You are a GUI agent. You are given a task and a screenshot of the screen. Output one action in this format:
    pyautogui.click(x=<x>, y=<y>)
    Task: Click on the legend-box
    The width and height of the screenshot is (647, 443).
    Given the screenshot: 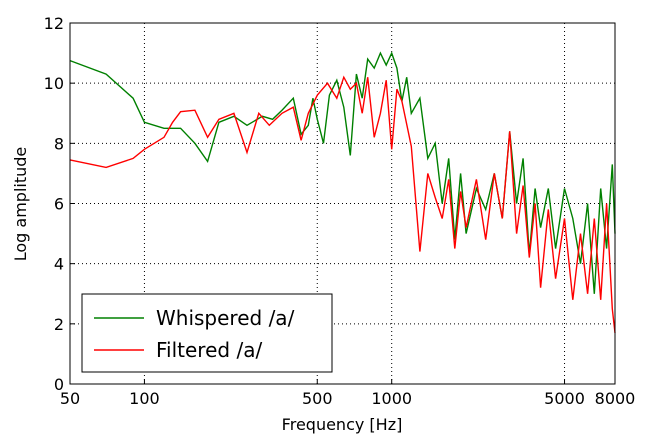 What is the action you would take?
    pyautogui.click(x=207, y=333)
    